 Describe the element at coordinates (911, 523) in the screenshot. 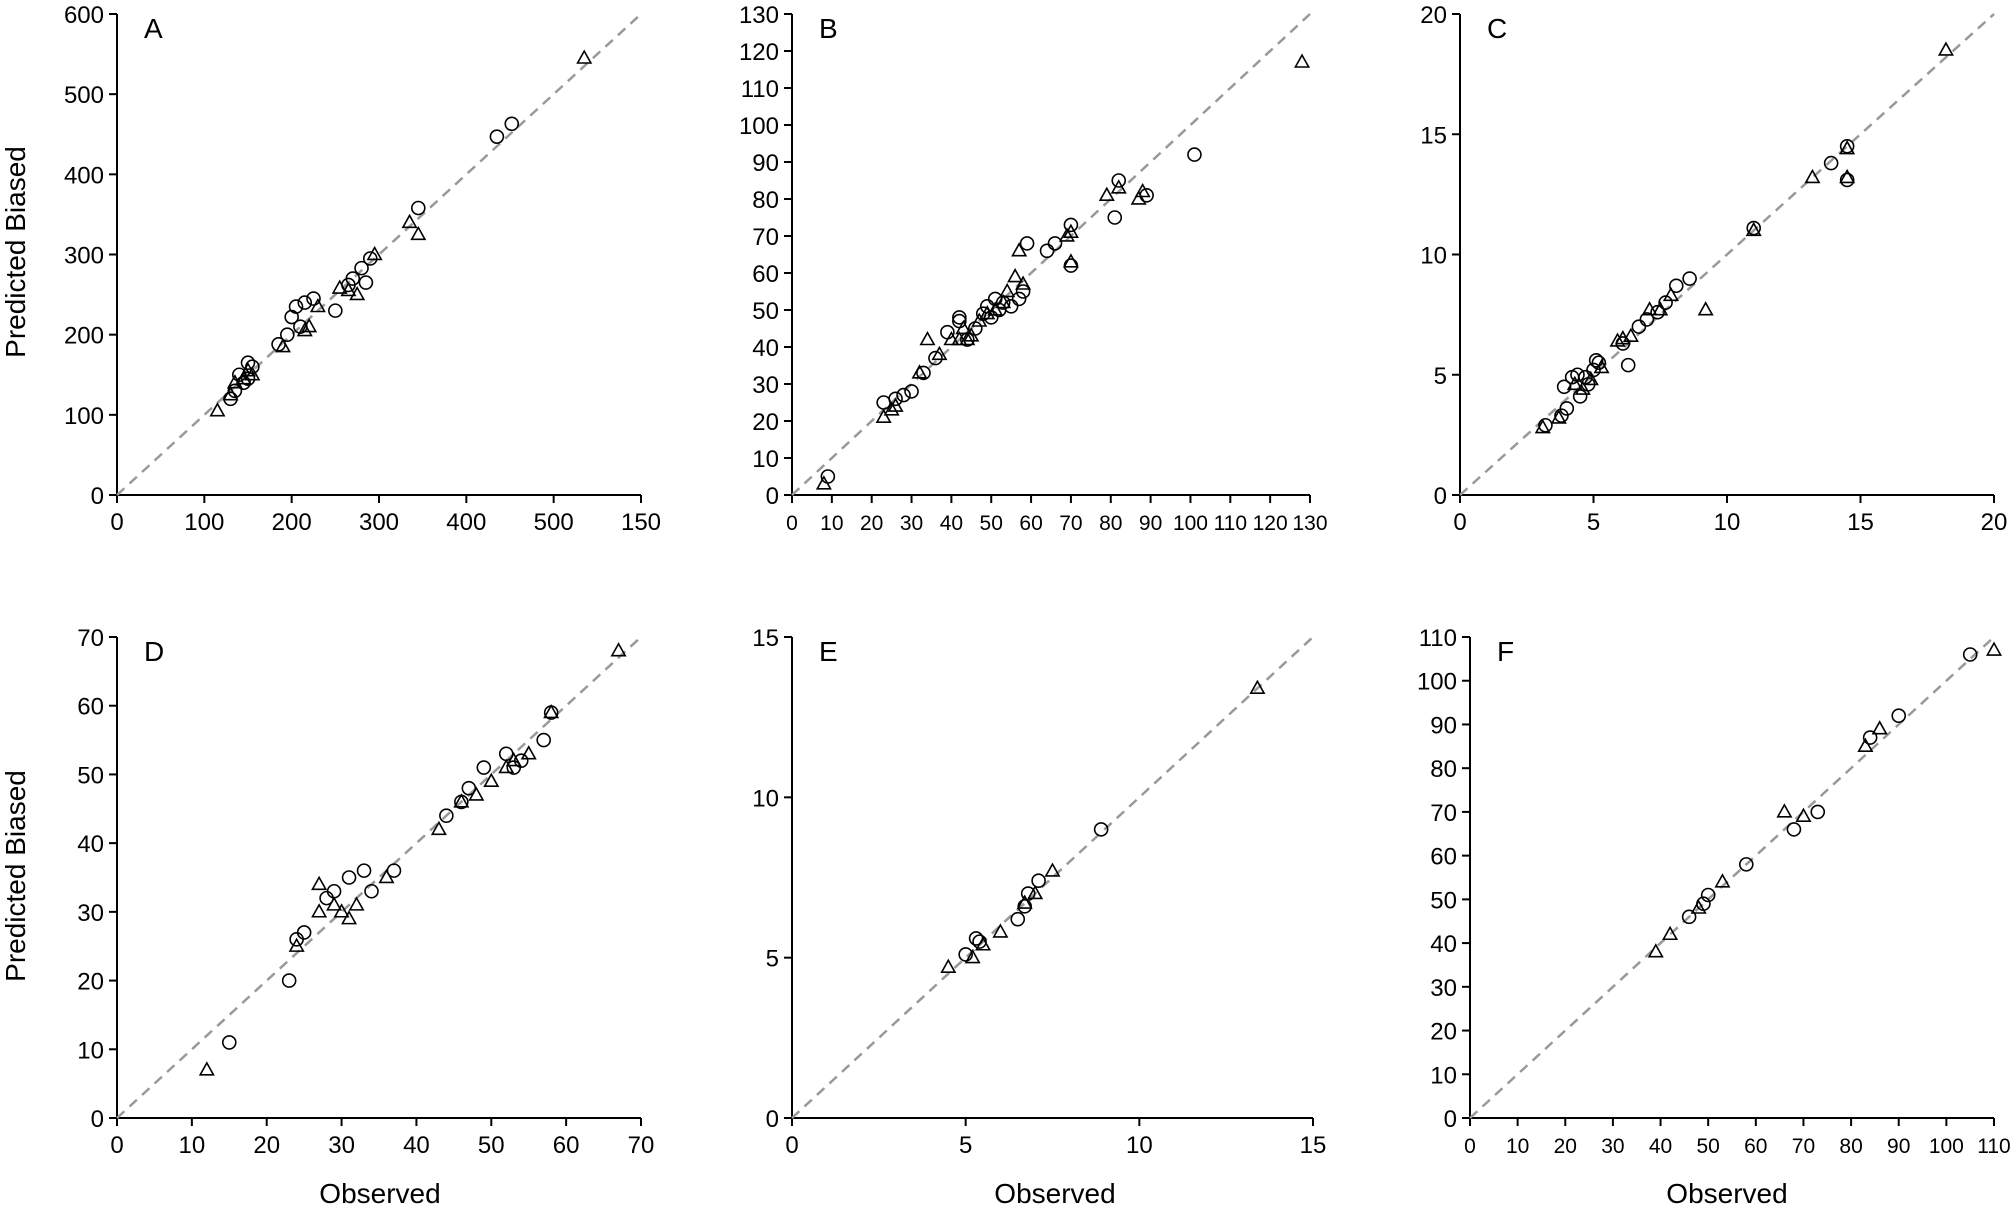

I see `x-tick-label: 30` at that location.